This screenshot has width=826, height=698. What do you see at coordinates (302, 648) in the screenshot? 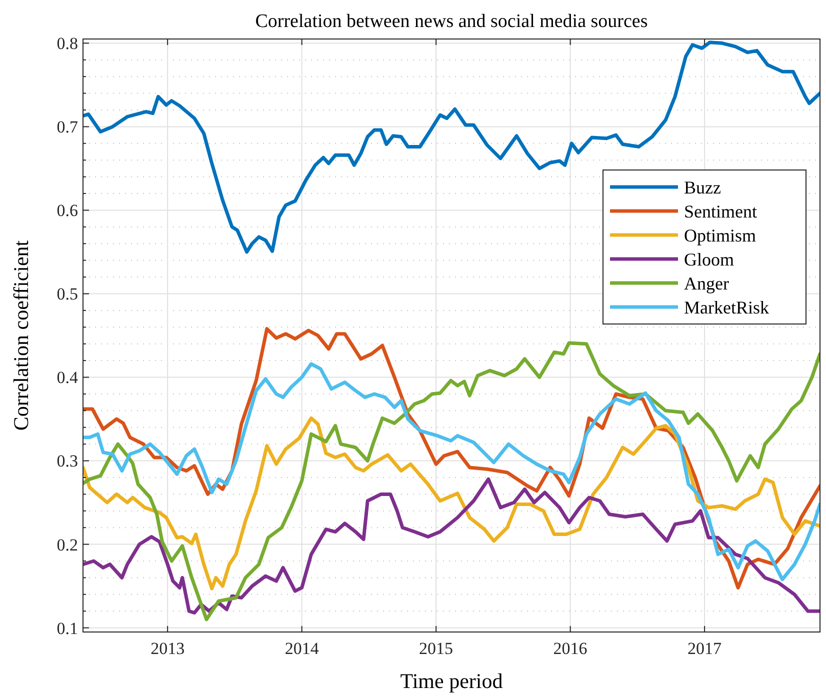
I see `x-tick-label: 2014` at bounding box center [302, 648].